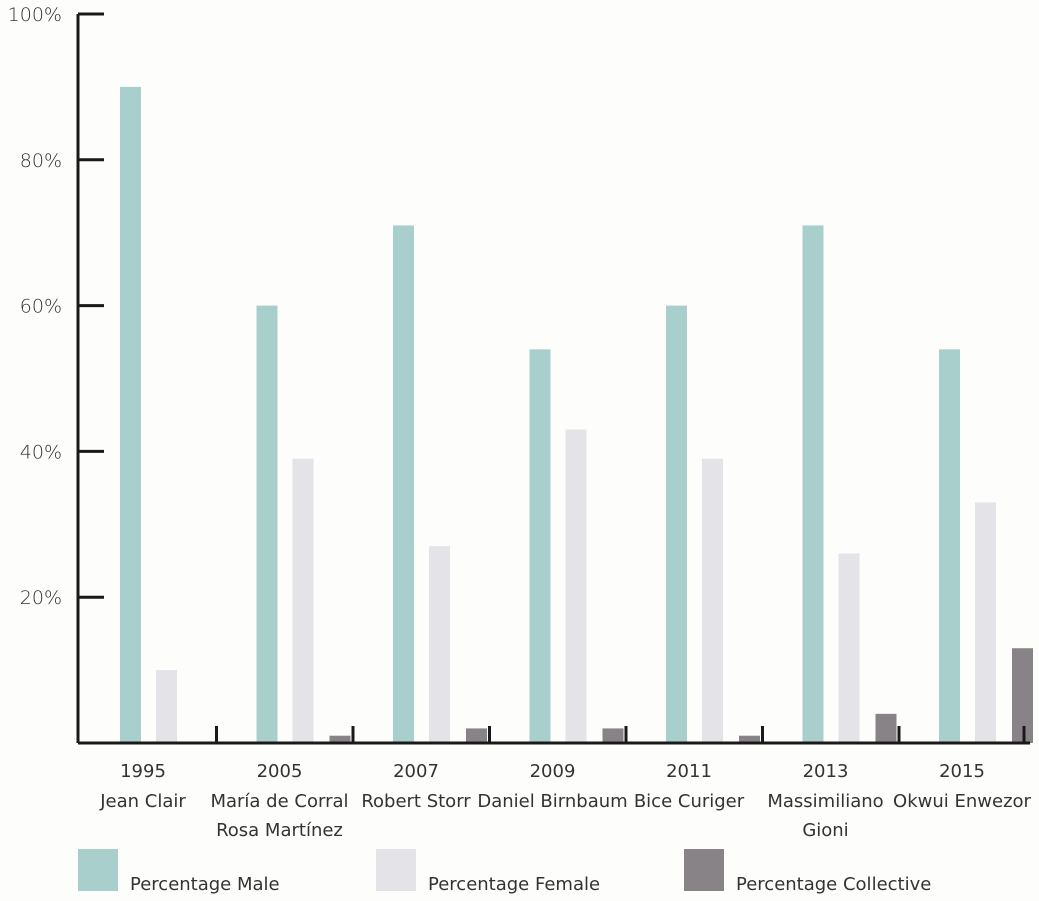 The width and height of the screenshot is (1039, 901). What do you see at coordinates (98, 870) in the screenshot?
I see `legend-swatch-percentage-male` at bounding box center [98, 870].